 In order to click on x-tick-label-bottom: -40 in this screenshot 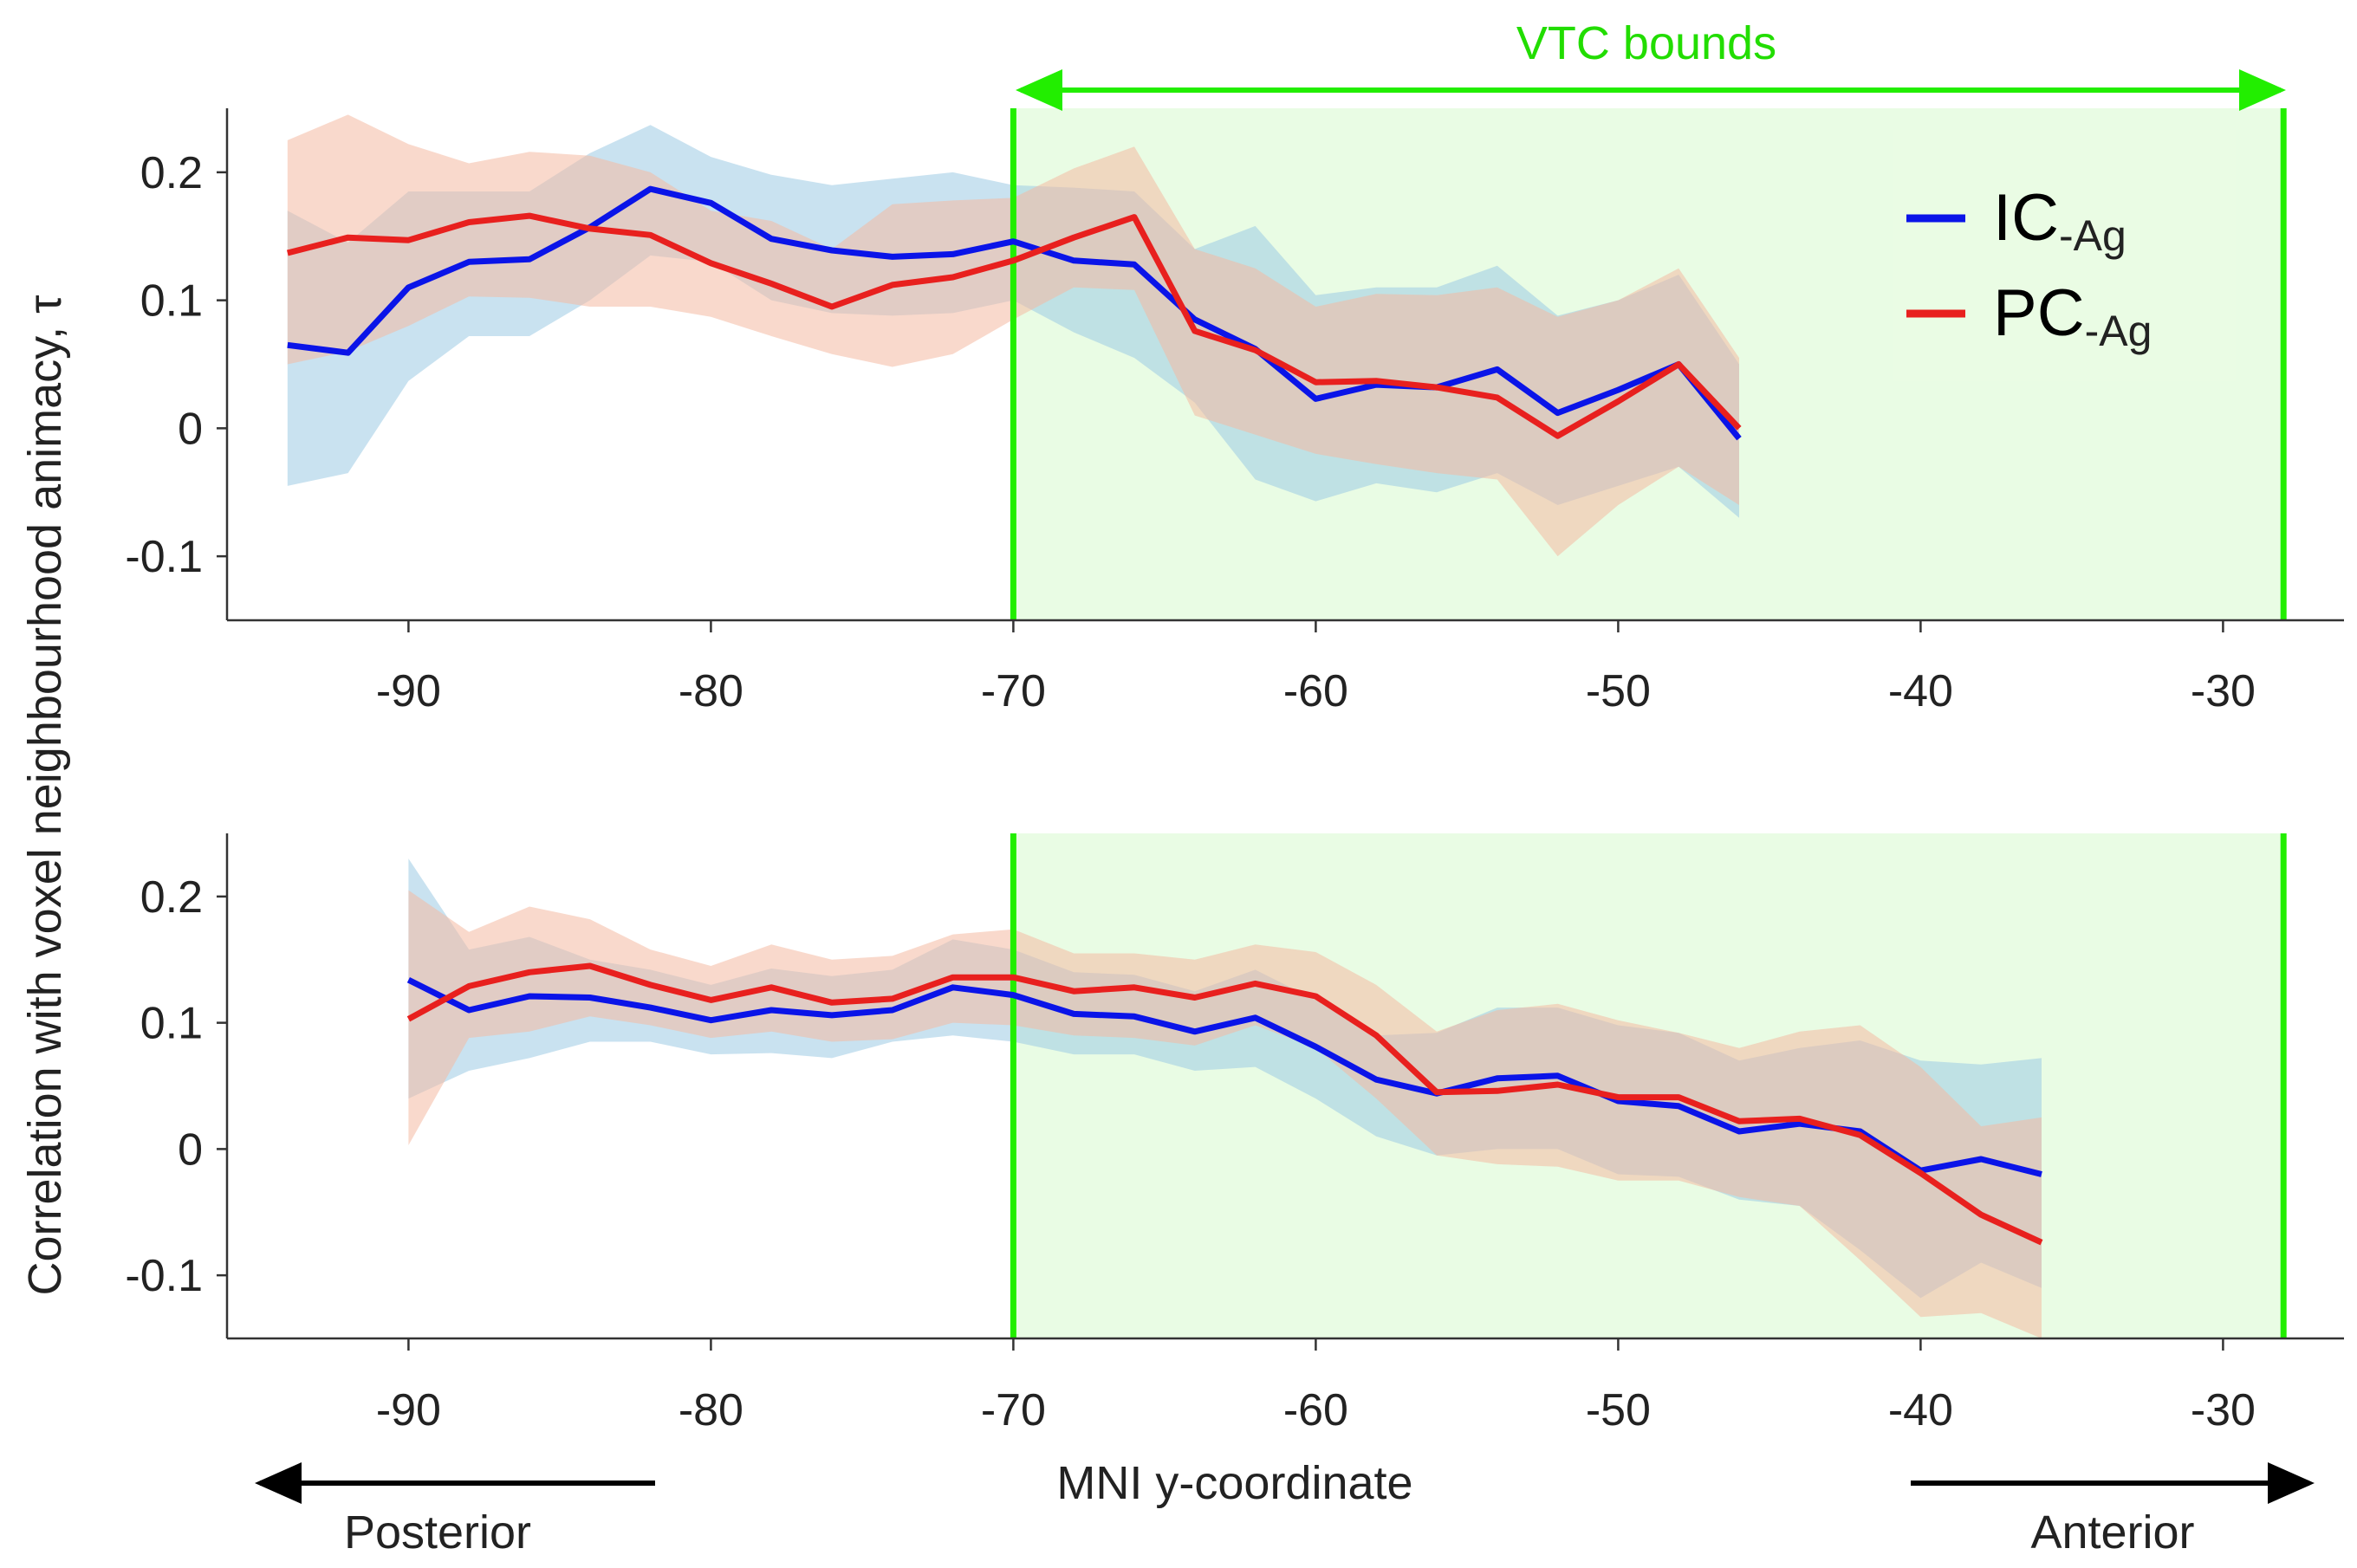, I will do `click(1921, 1410)`.